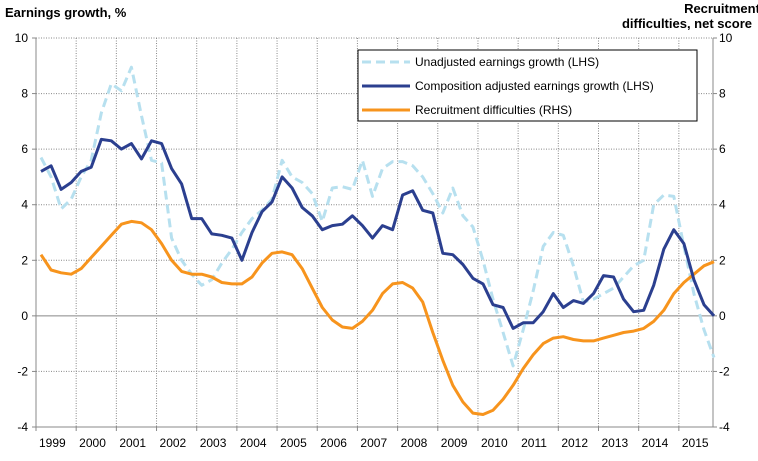 This screenshot has height=461, width=758. I want to click on x-tick-label: 1999, so click(52, 443).